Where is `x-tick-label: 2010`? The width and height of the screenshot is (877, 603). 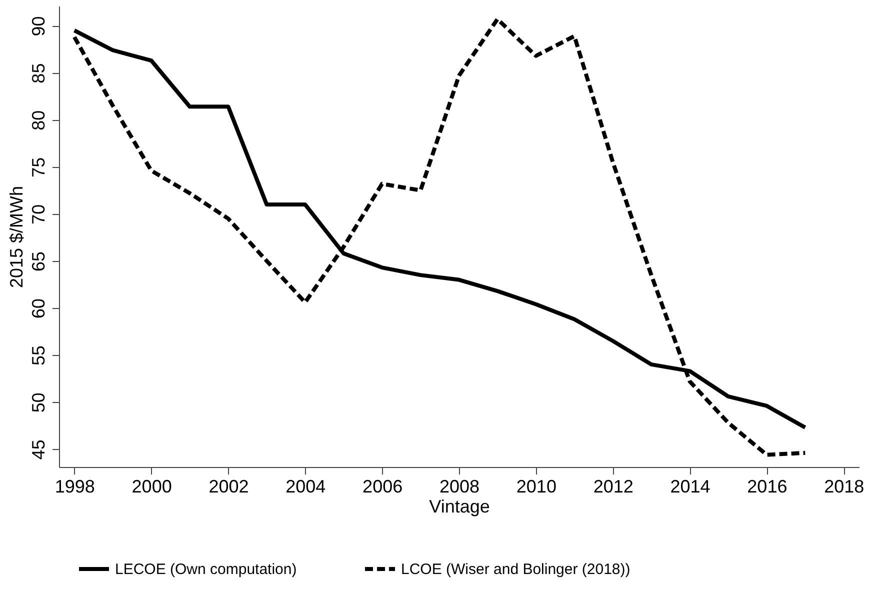 x-tick-label: 2010 is located at coordinates (536, 486).